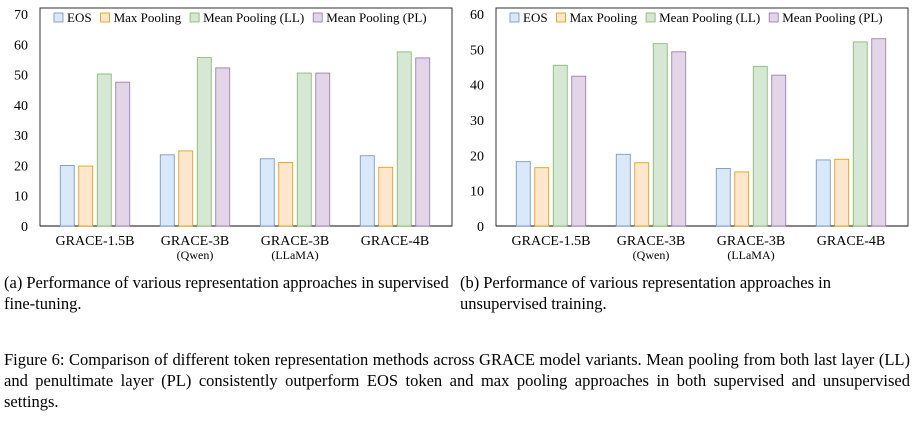 The height and width of the screenshot is (428, 913). Describe the element at coordinates (21, 15) in the screenshot. I see `y-tick-label: 70` at that location.